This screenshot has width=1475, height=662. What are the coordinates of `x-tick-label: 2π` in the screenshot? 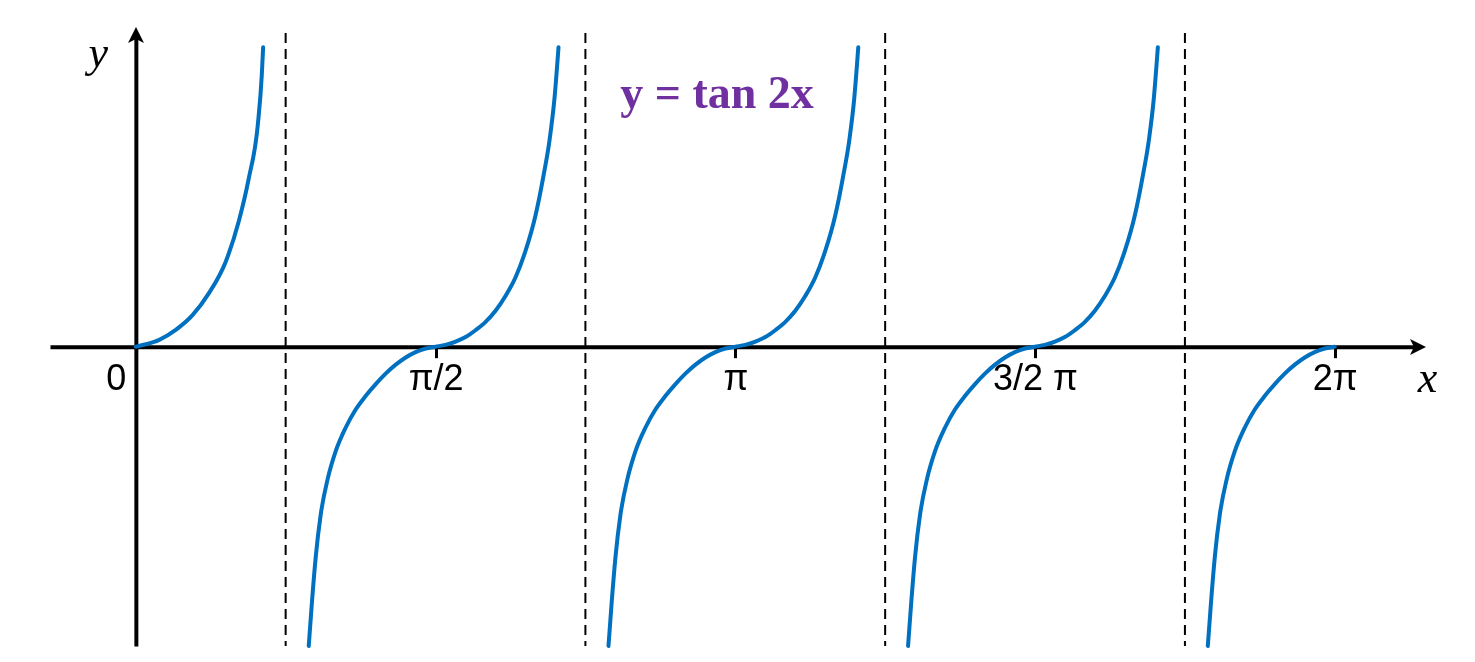 It's located at (1335, 378).